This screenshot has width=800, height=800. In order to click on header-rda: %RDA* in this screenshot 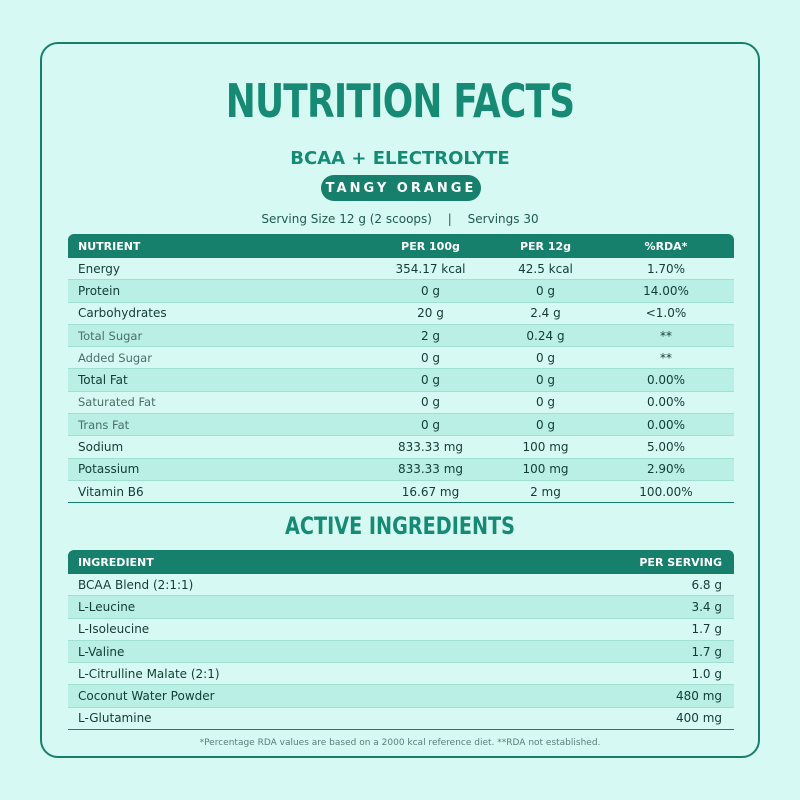, I will do `click(666, 246)`.